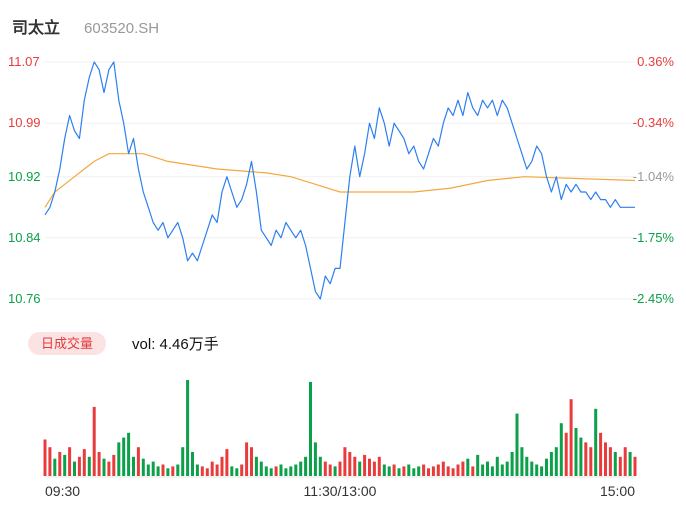  What do you see at coordinates (24, 123) in the screenshot?
I see `price-axis-label: 10.99` at bounding box center [24, 123].